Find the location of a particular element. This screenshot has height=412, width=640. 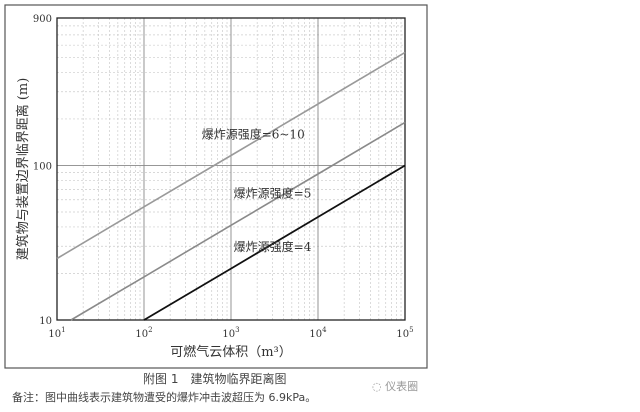

series-label-0: 爆炸源强度=6~10 is located at coordinates (253, 133).